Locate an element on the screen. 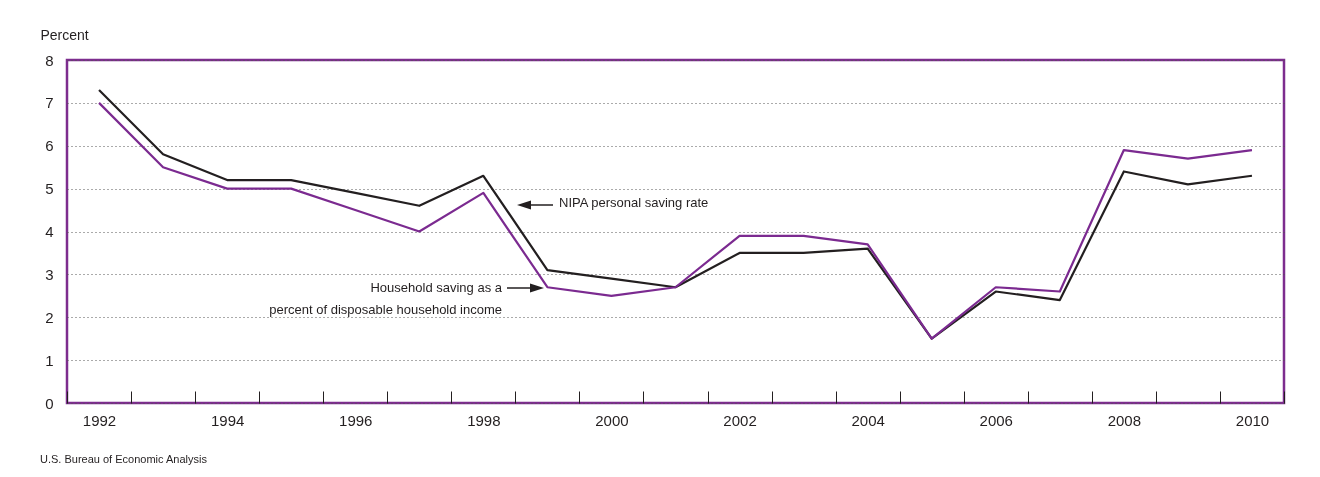  y-tick-label: 3 is located at coordinates (49, 274).